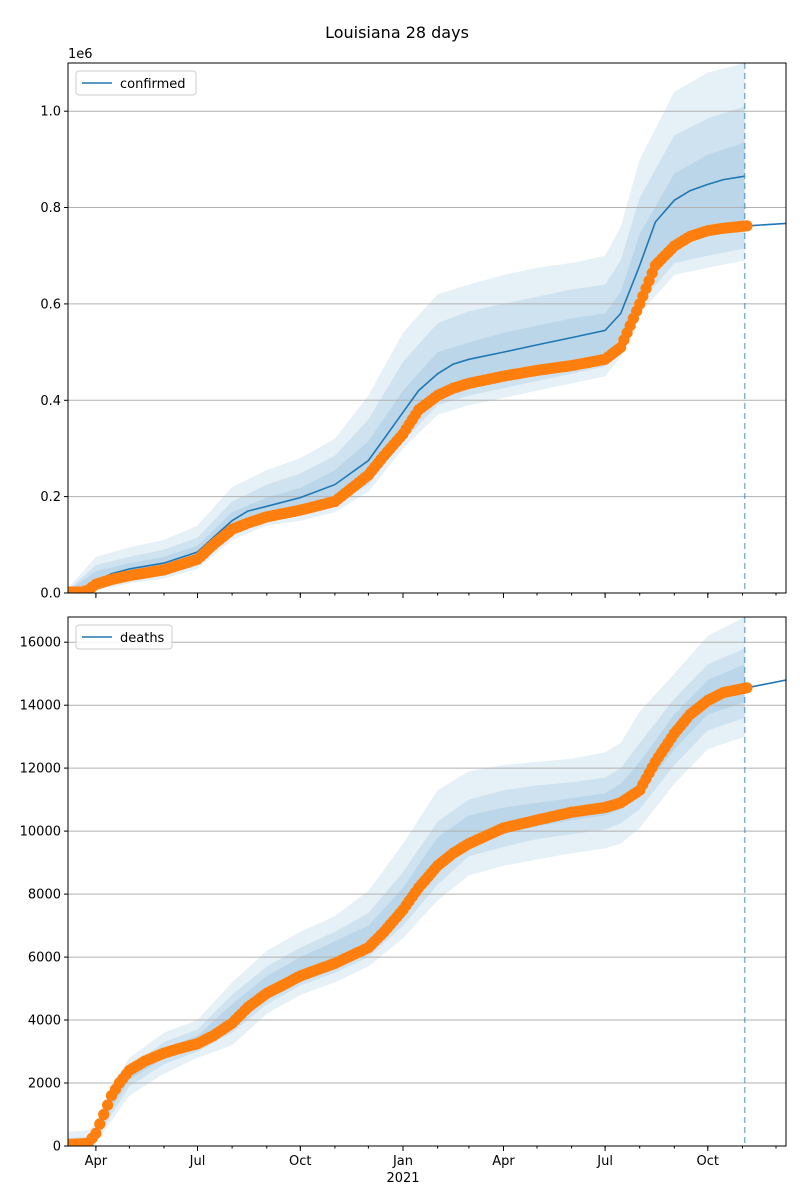  I want to click on ytick-label-4: 0.8, so click(50, 208).